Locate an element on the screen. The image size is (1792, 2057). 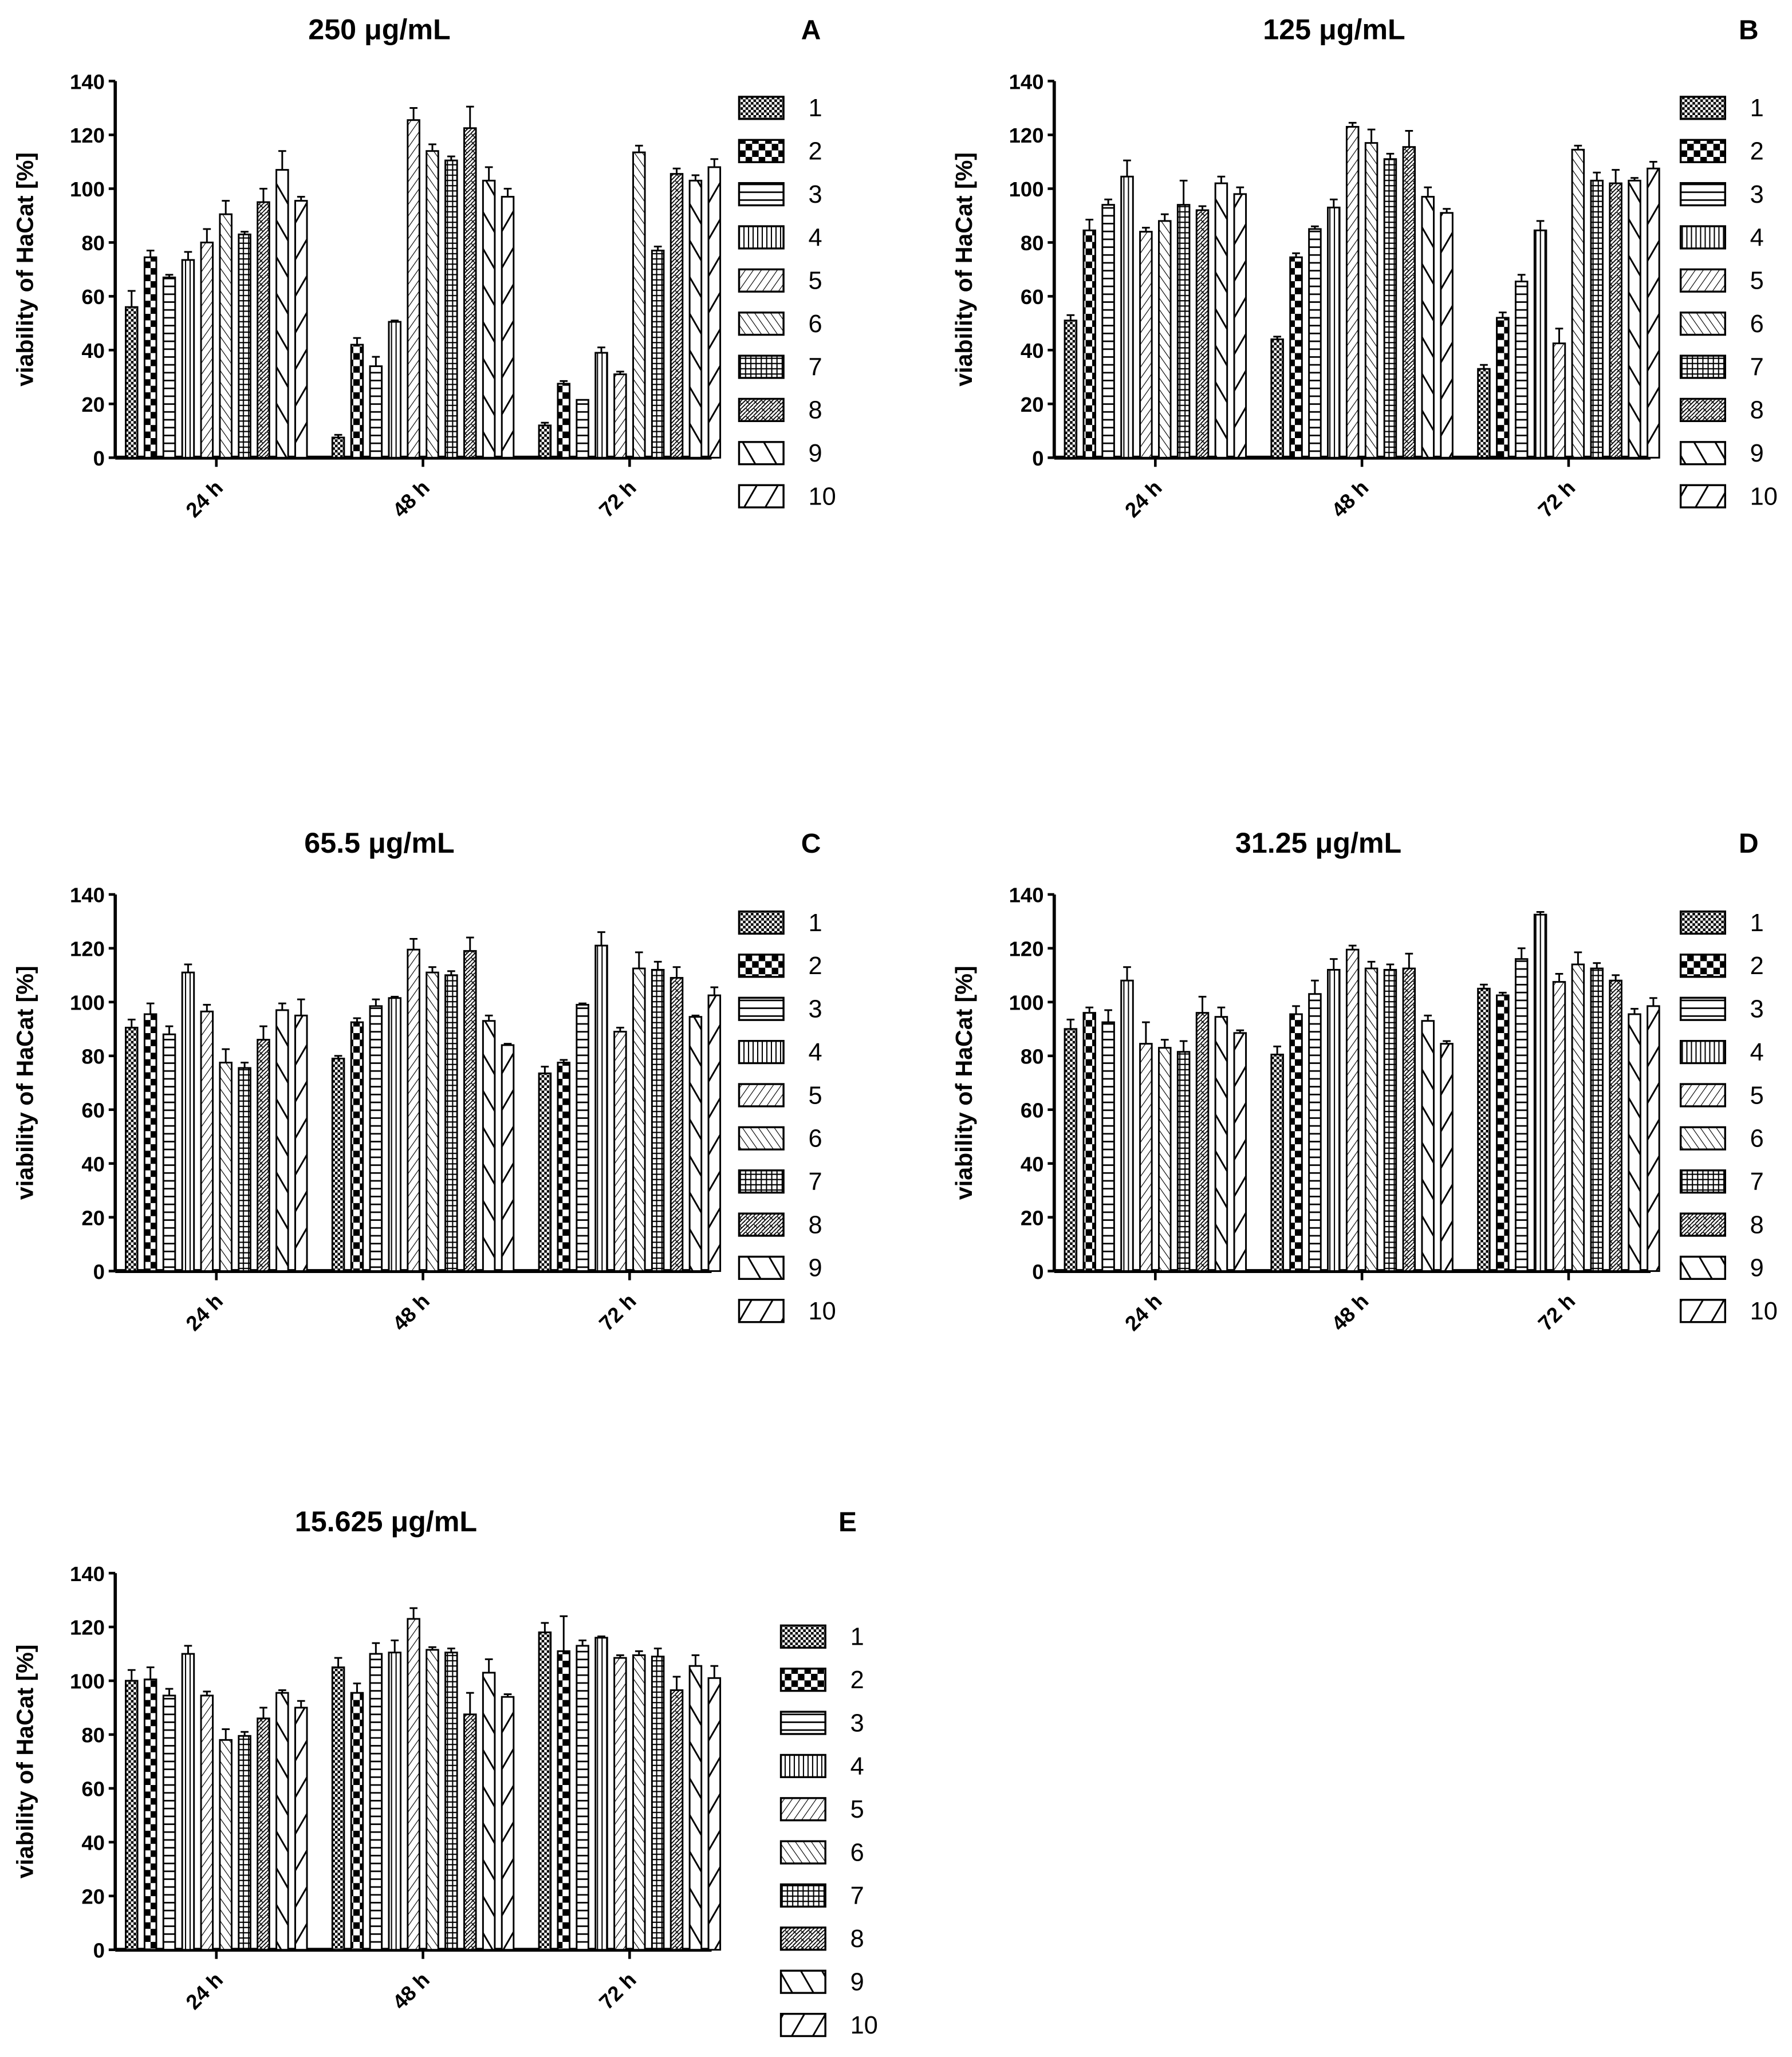
panel-letter: A is located at coordinates (811, 31).